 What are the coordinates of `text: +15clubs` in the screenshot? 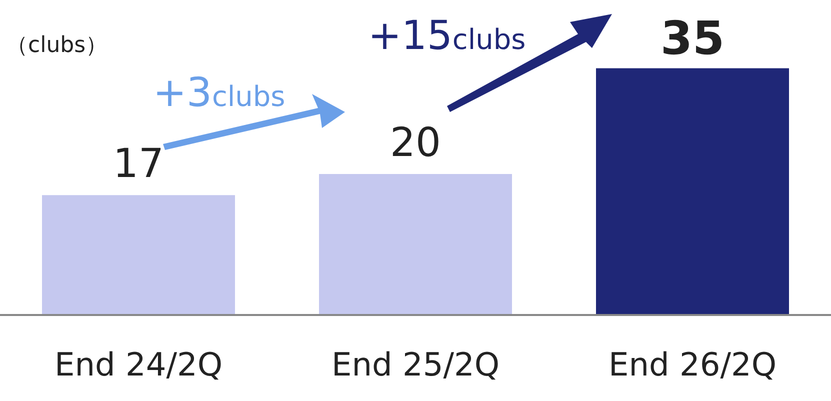 It's located at (447, 36).